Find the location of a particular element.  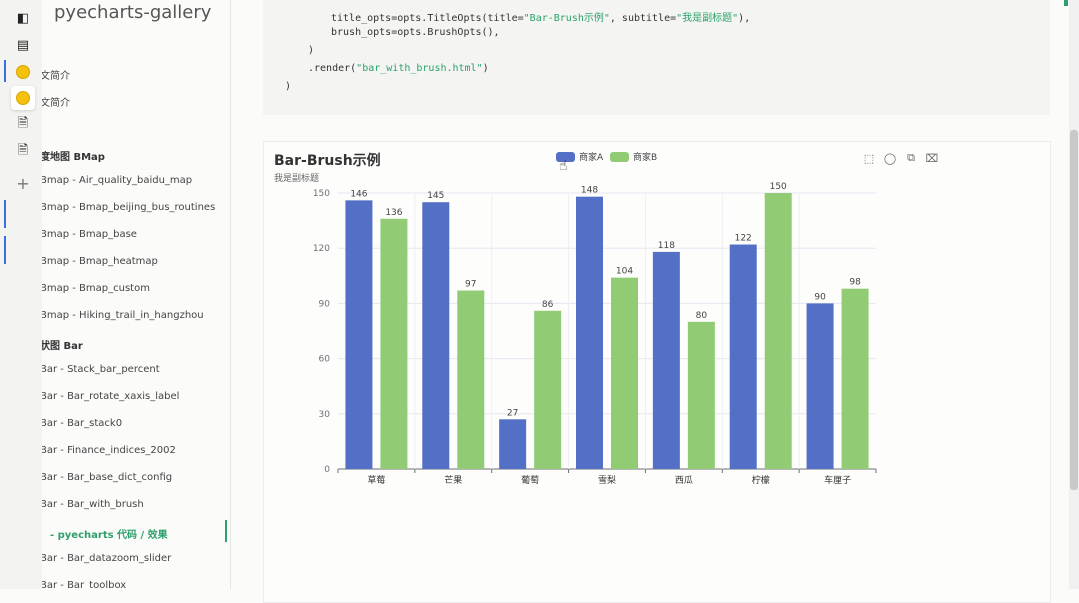

polygon-select-icon: ◯ is located at coordinates (890, 158).